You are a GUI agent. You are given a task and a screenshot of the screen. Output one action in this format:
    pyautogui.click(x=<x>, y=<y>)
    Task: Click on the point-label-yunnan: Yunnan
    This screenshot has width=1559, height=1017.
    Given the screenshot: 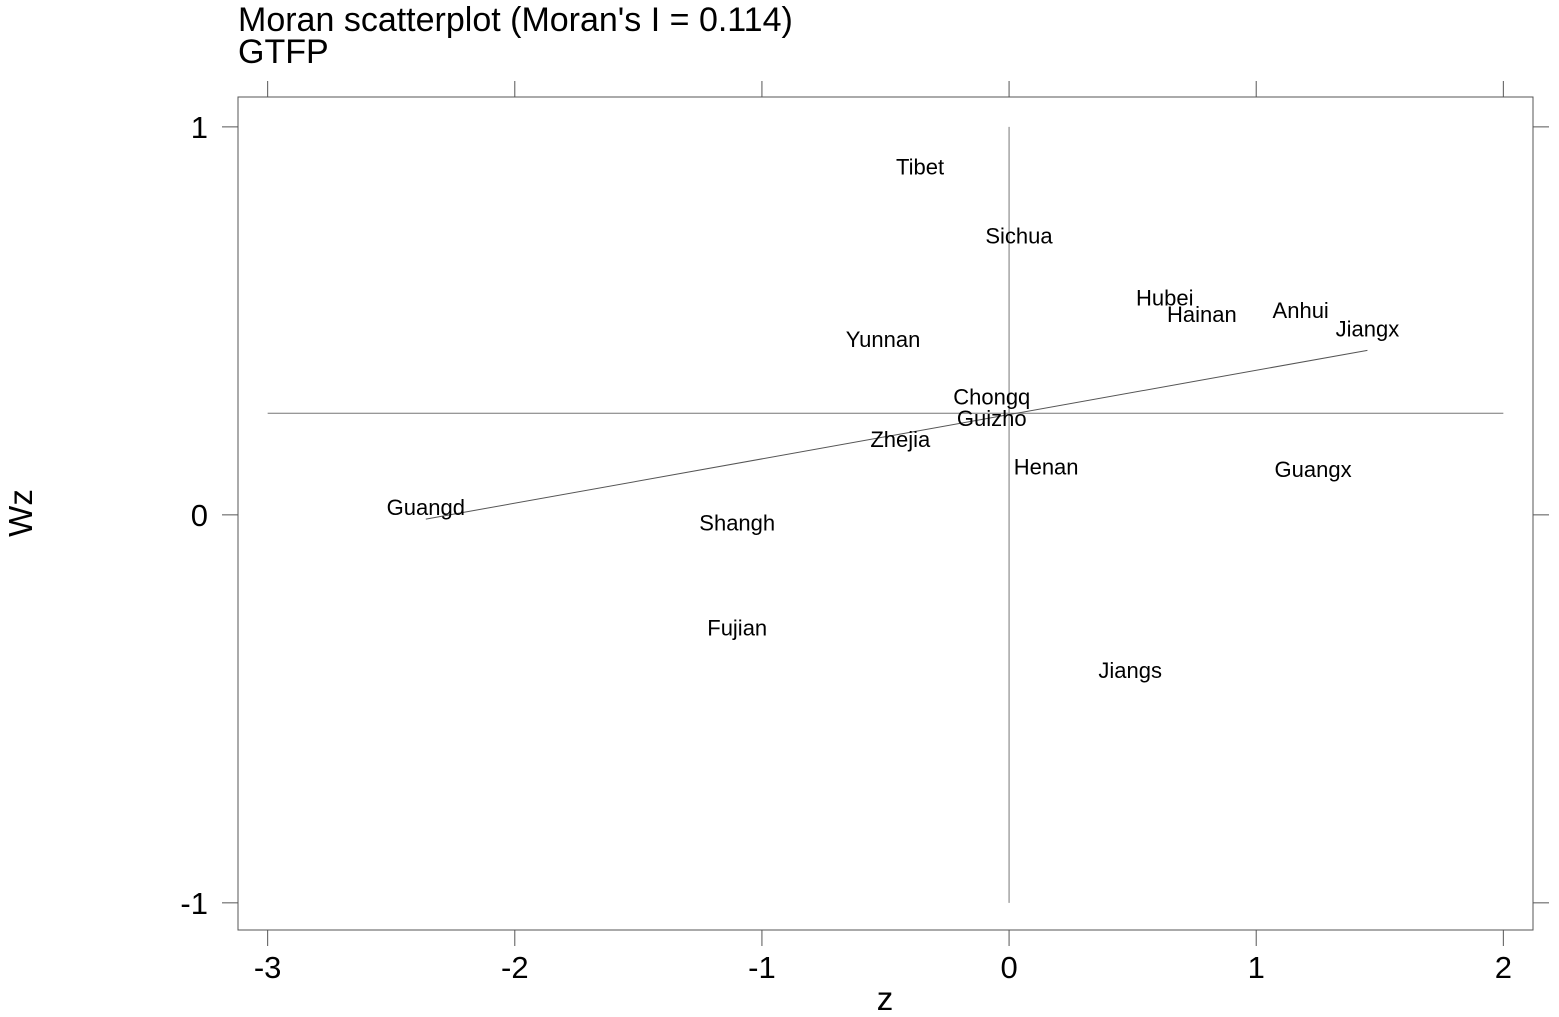 What is the action you would take?
    pyautogui.click(x=883, y=339)
    